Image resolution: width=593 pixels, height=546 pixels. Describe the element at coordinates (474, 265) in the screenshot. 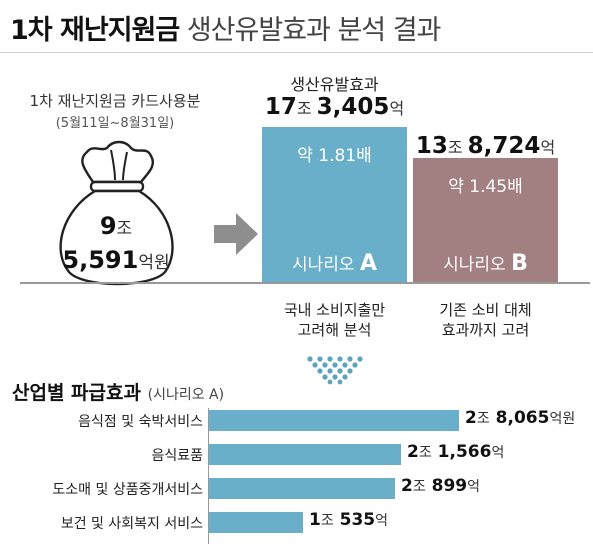

I see `bar-b-name-prefix: 시나리오` at that location.